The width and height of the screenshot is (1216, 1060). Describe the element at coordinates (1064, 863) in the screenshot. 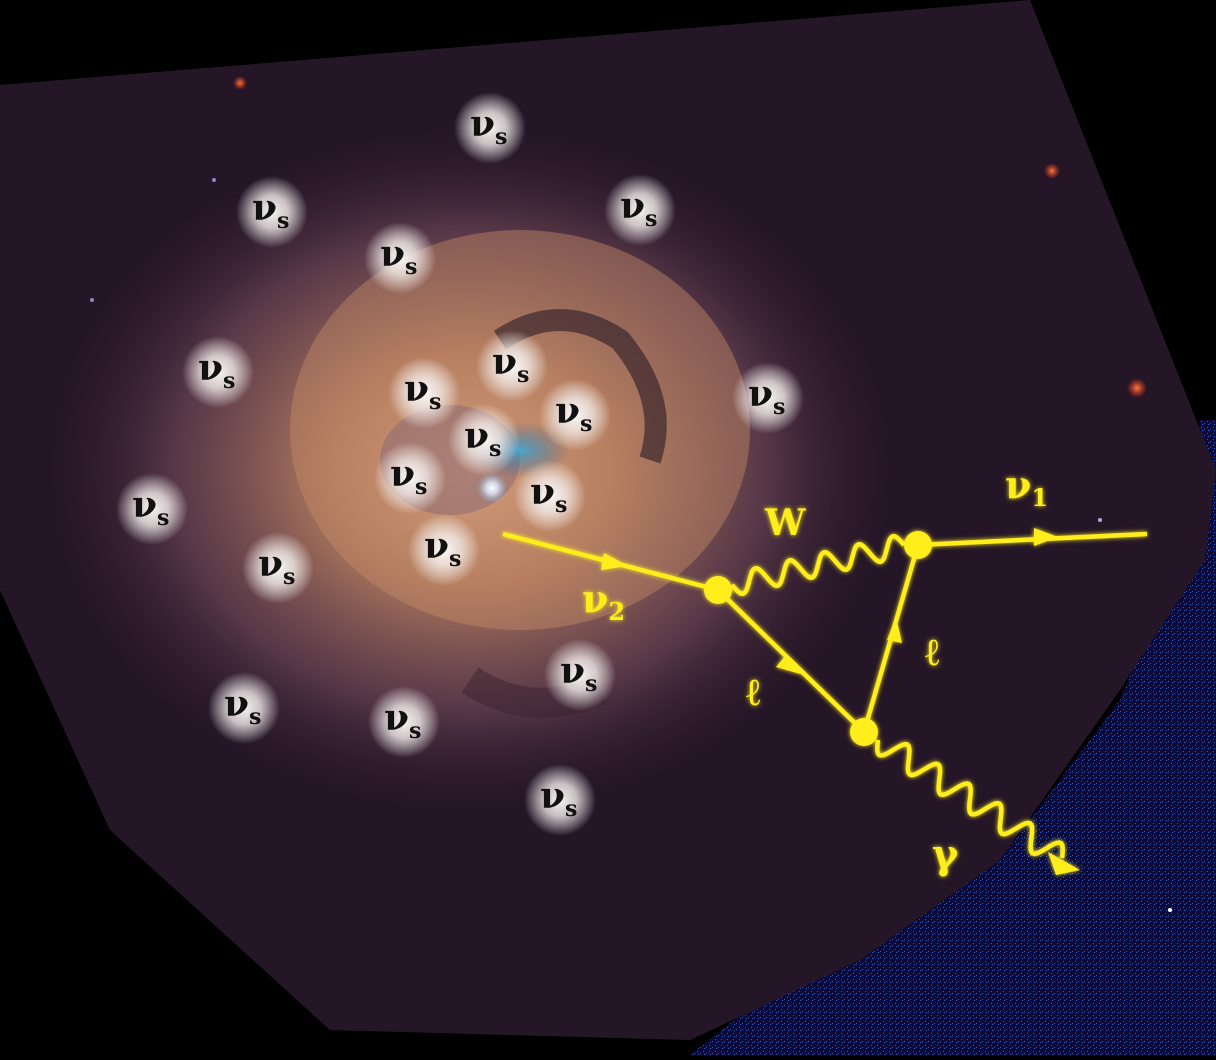

I see `photon-arrow-icon` at that location.